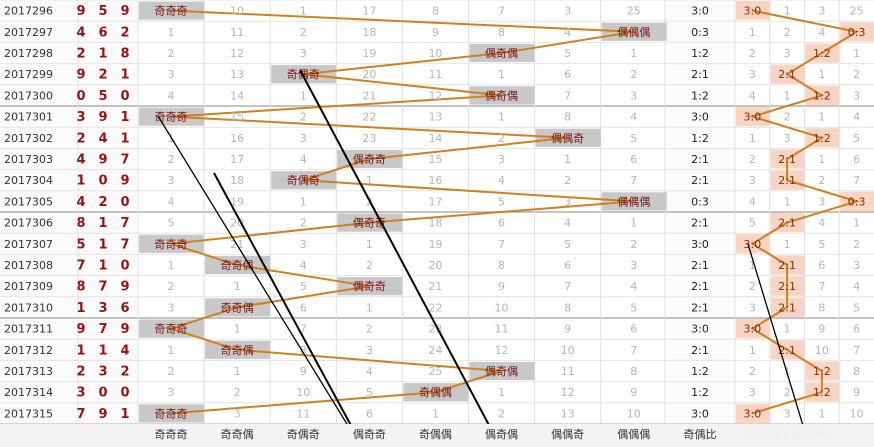 Image resolution: width=874 pixels, height=447 pixels. Describe the element at coordinates (435, 117) in the screenshot. I see `omission-value: 13` at that location.